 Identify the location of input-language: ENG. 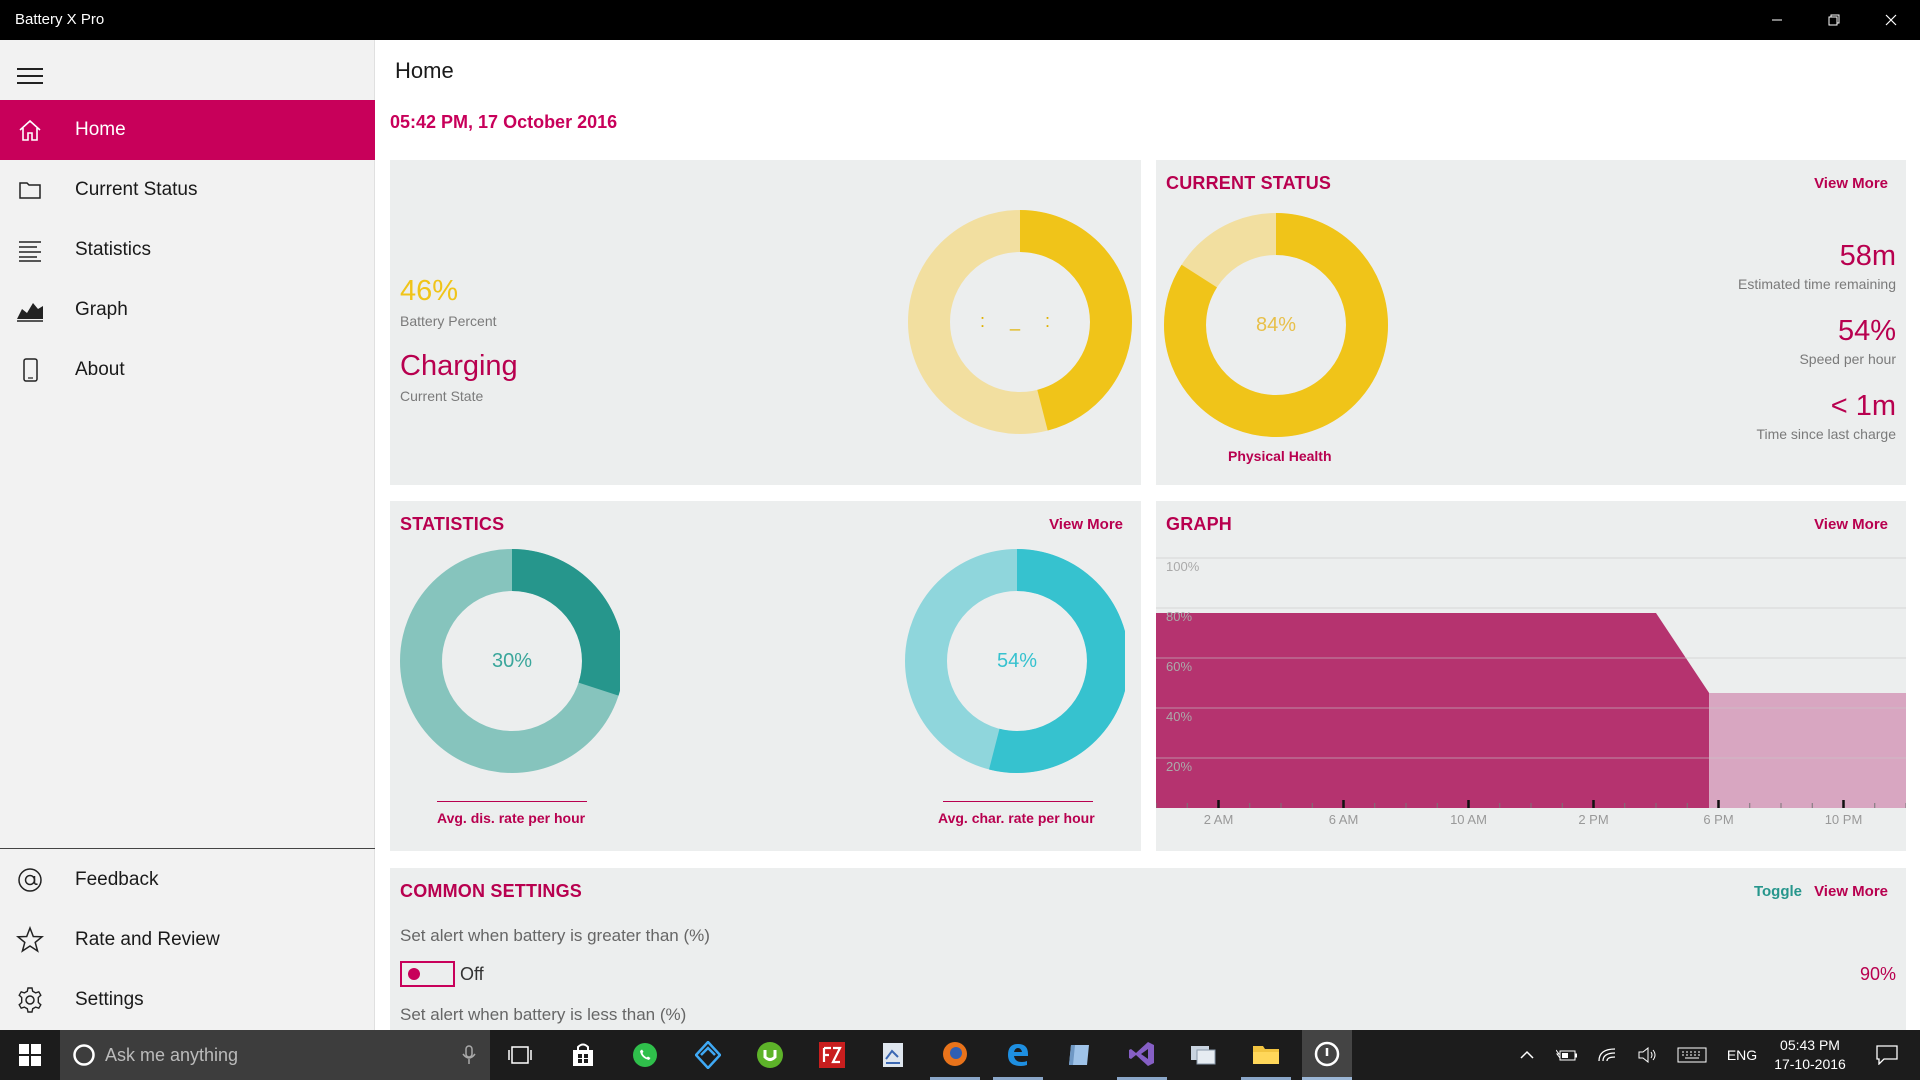
(1742, 1055).